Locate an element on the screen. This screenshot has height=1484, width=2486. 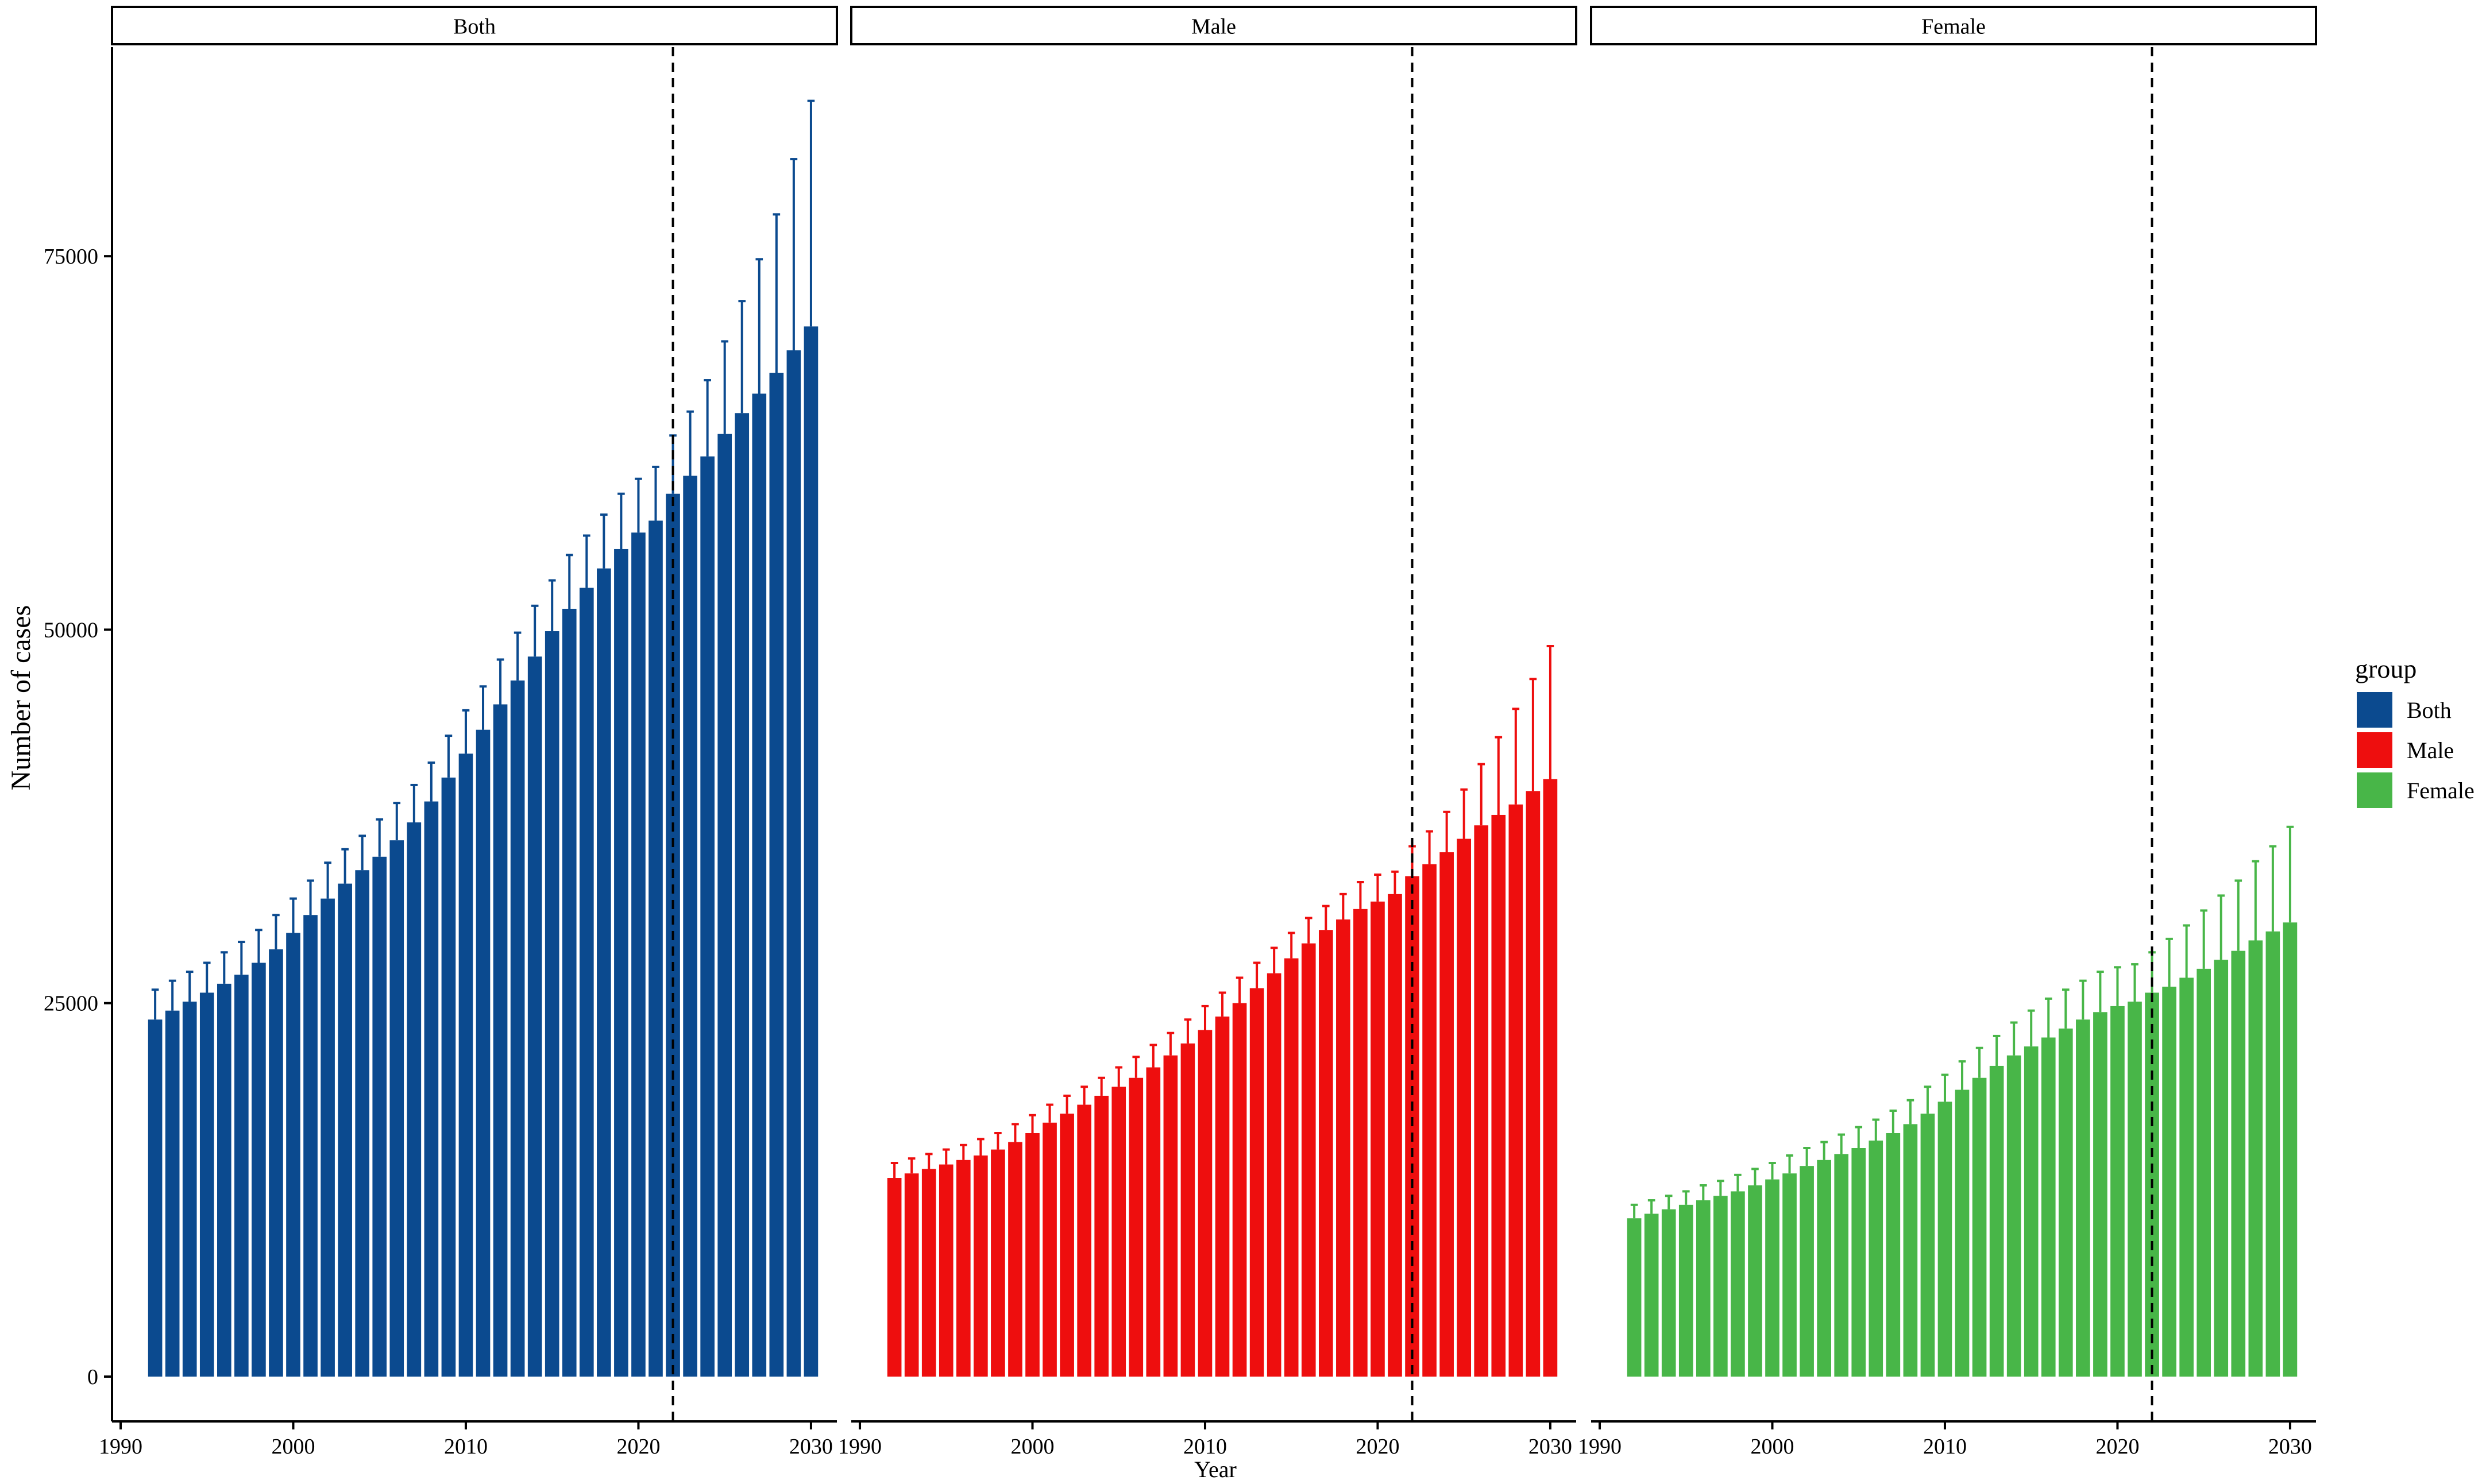
legend-label: Male is located at coordinates (2430, 750).